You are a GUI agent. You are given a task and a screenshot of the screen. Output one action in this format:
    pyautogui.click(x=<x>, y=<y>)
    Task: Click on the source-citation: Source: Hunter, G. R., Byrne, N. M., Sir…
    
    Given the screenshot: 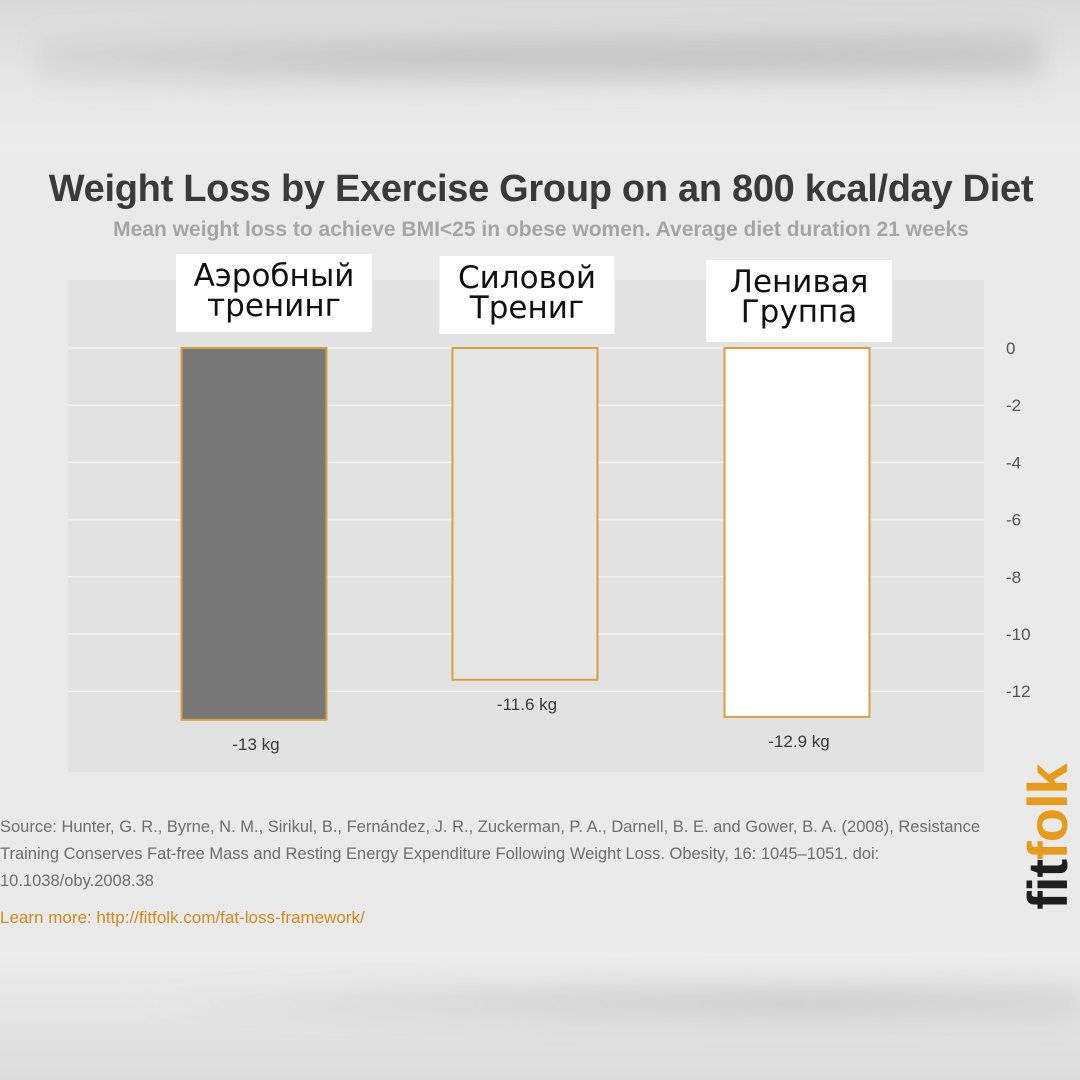 What is the action you would take?
    pyautogui.click(x=490, y=854)
    